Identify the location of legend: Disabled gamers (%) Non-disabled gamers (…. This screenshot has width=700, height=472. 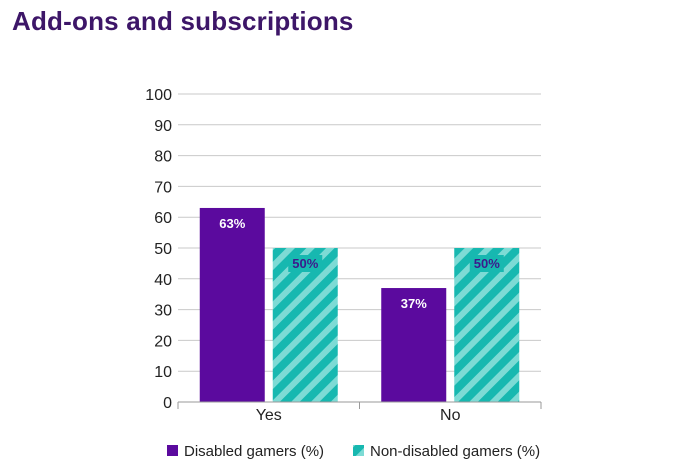
(353, 451).